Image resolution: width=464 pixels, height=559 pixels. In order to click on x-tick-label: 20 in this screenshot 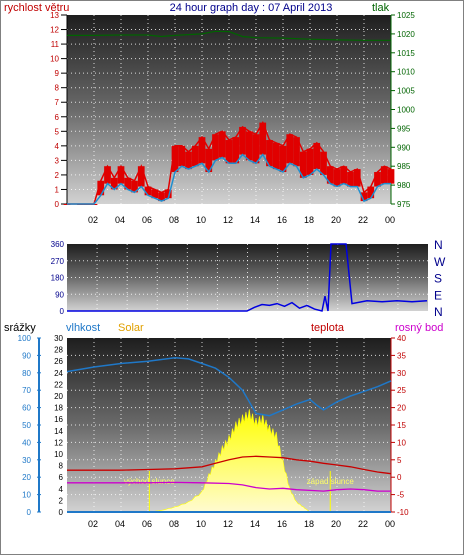, I will do `click(336, 524)`.